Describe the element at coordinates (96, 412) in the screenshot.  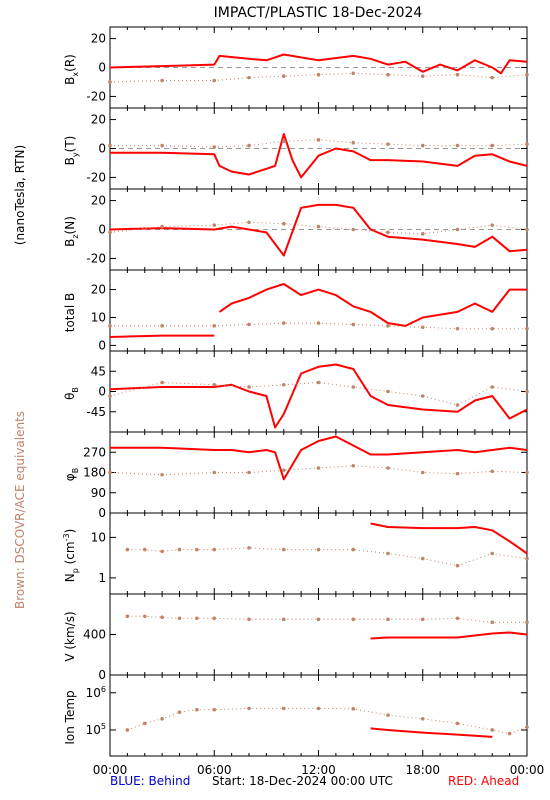
I see `y-tick-label: -45` at that location.